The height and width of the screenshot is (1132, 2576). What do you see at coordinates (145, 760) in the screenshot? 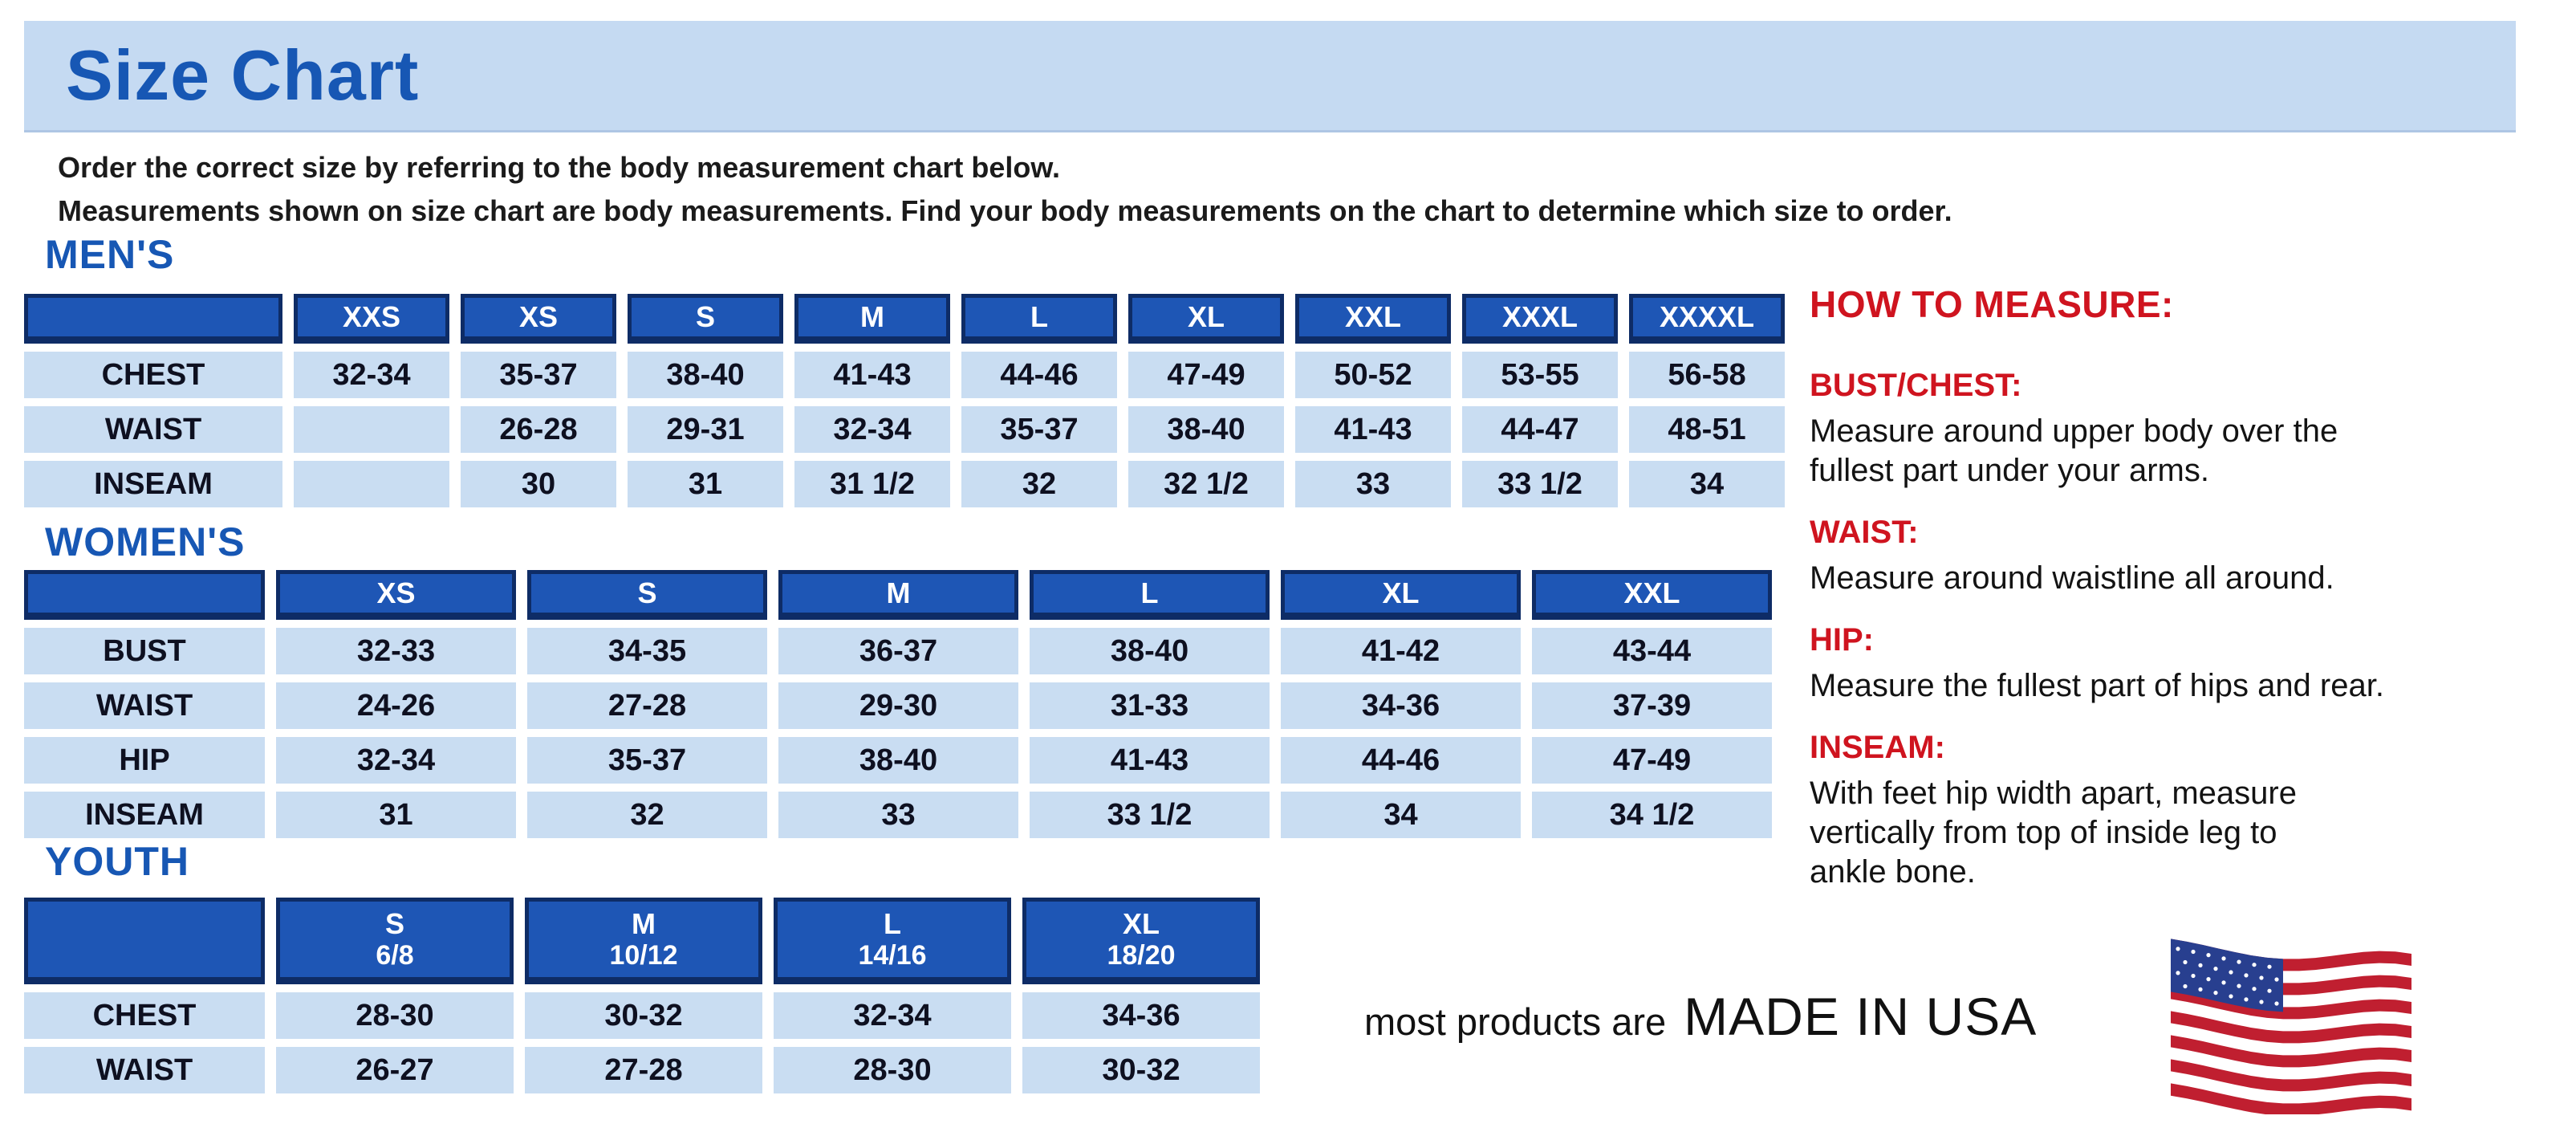
I see `row-label: HIP` at bounding box center [145, 760].